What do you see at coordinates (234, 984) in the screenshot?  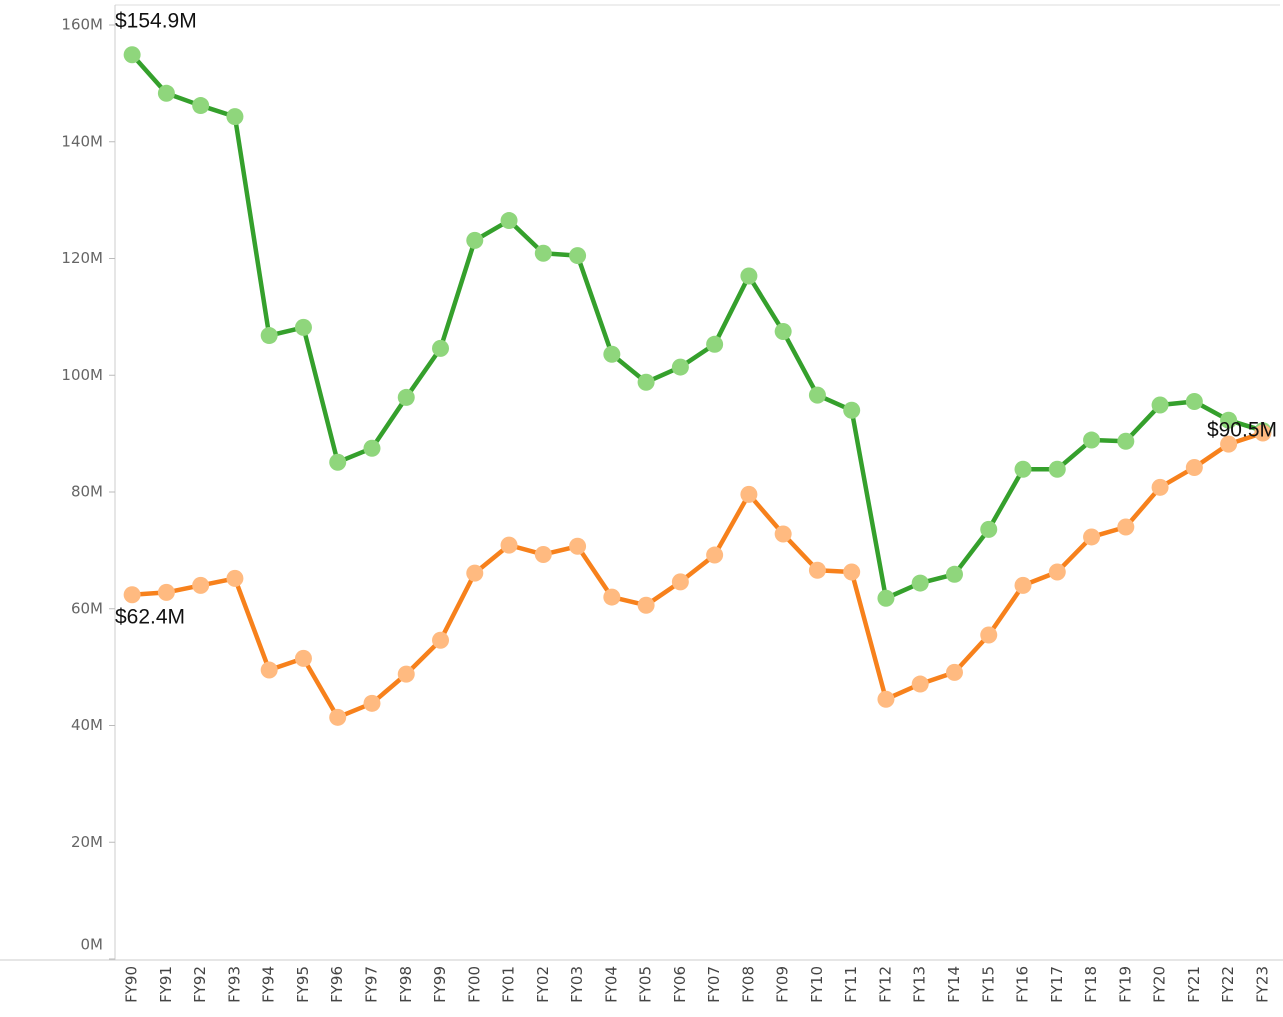 I see `x-tick-label: FY93` at bounding box center [234, 984].